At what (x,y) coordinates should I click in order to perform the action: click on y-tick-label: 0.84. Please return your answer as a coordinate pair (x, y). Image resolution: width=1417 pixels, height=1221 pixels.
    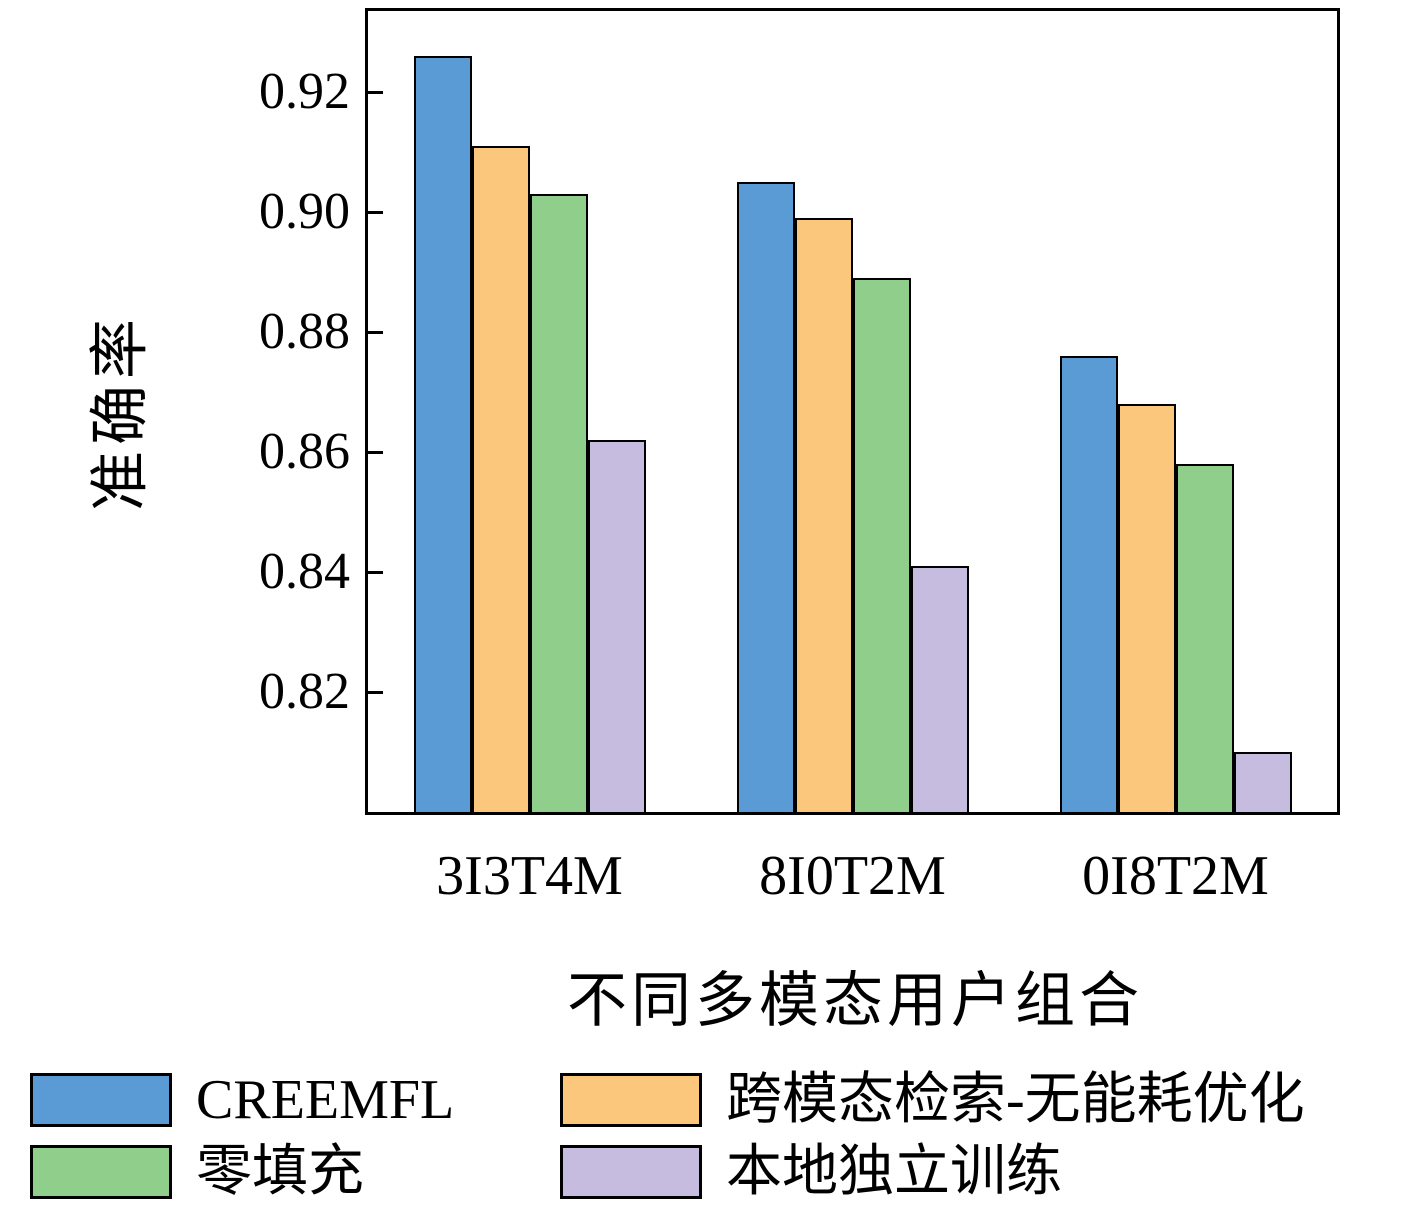
    Looking at the image, I should click on (304, 571).